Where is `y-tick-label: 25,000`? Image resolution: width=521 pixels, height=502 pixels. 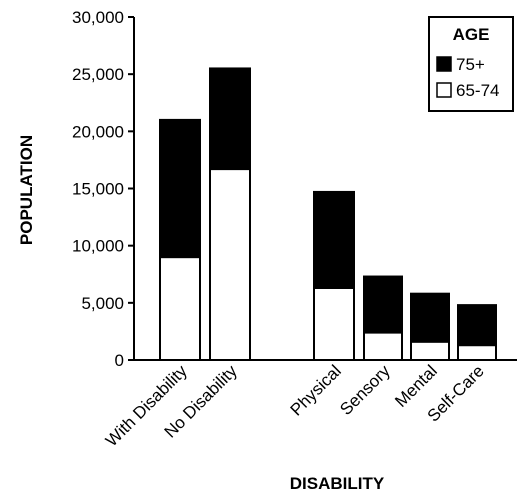
y-tick-label: 25,000 is located at coordinates (98, 74).